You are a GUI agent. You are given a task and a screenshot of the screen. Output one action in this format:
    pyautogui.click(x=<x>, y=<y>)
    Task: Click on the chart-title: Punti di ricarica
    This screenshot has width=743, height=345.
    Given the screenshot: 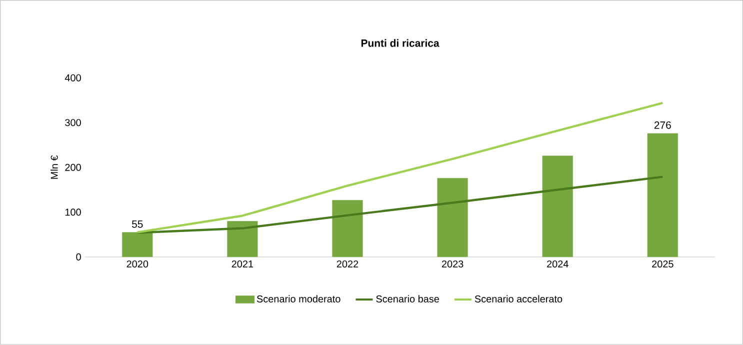 What is the action you would take?
    pyautogui.click(x=400, y=43)
    